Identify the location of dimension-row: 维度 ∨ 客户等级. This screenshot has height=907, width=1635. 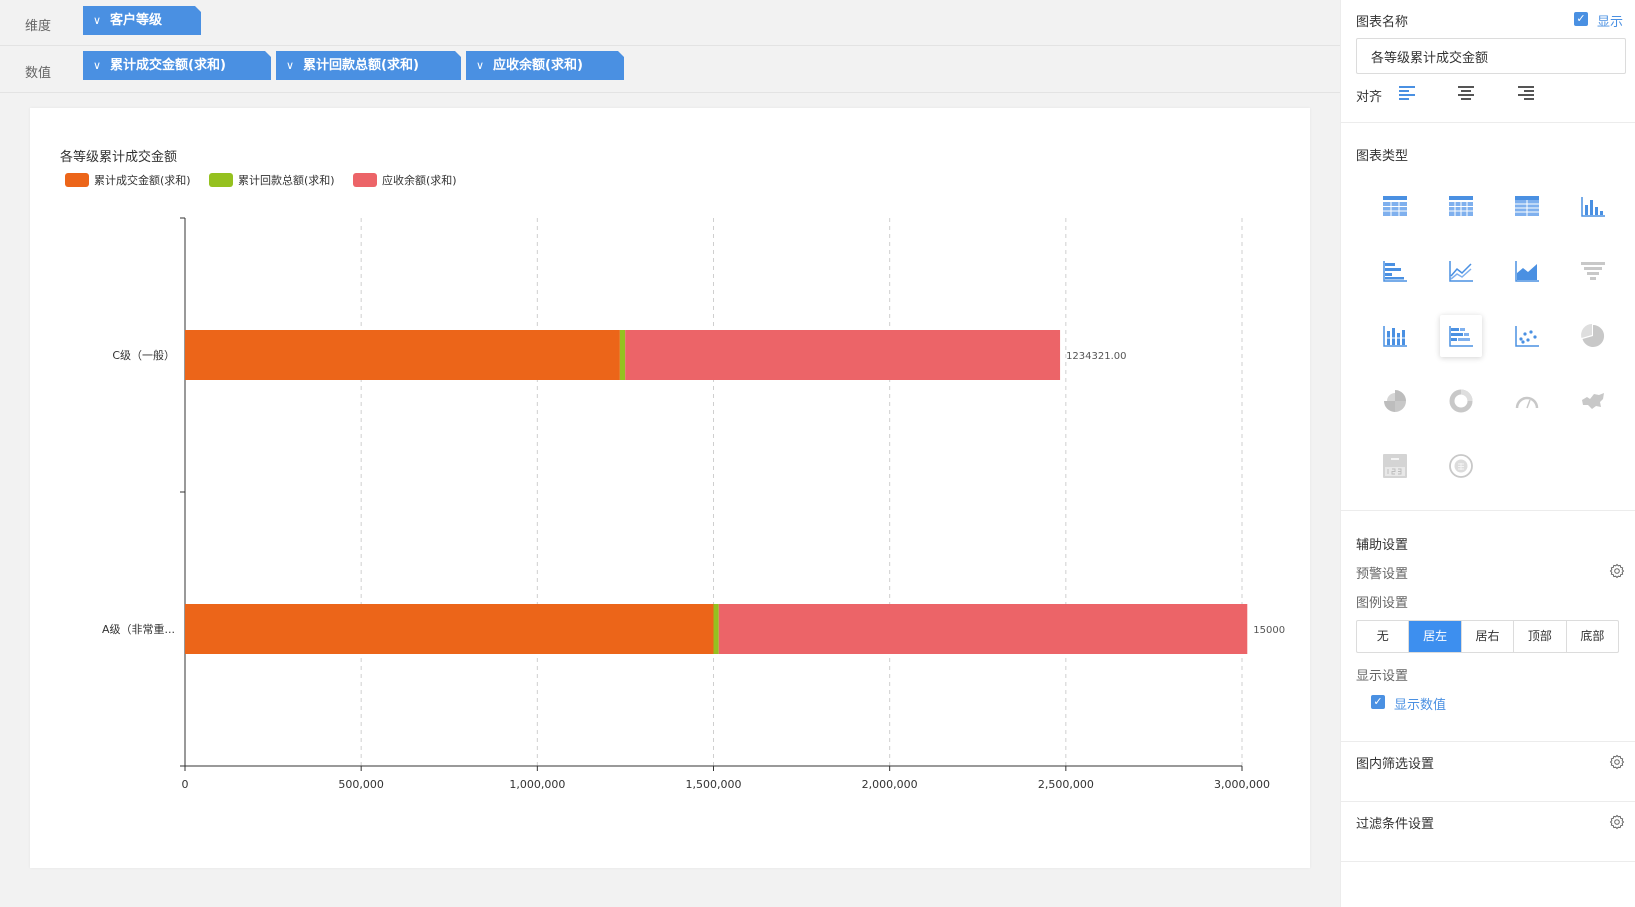
(670, 23).